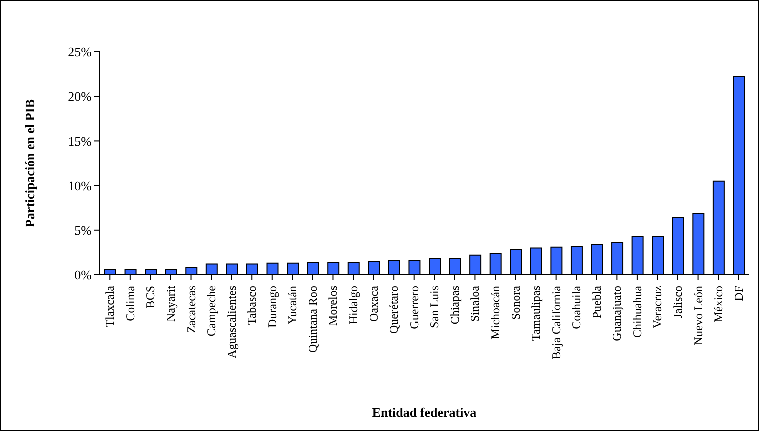 This screenshot has height=431, width=759. I want to click on x-tick-label: Quintana Roo, so click(313, 319).